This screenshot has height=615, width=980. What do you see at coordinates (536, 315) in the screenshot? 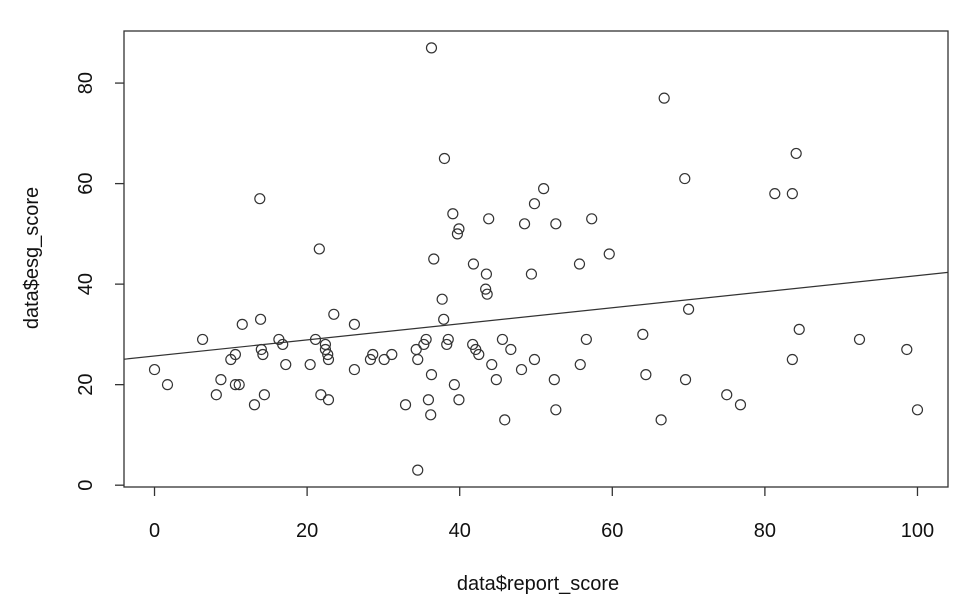
I see `regression-line` at bounding box center [536, 315].